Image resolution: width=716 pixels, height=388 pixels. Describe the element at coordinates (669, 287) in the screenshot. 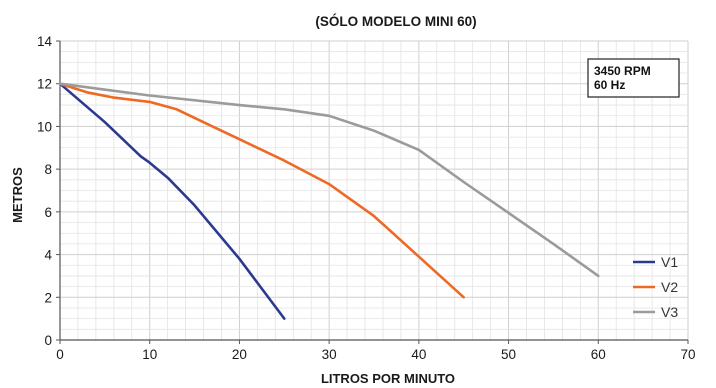

I see `legend-label-v2: V2` at that location.